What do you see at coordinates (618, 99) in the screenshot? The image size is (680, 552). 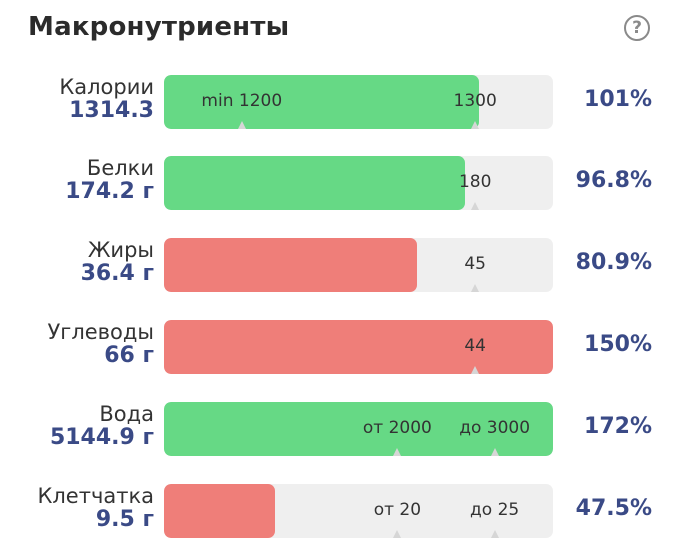 I see `nutrient-percent: 101%` at bounding box center [618, 99].